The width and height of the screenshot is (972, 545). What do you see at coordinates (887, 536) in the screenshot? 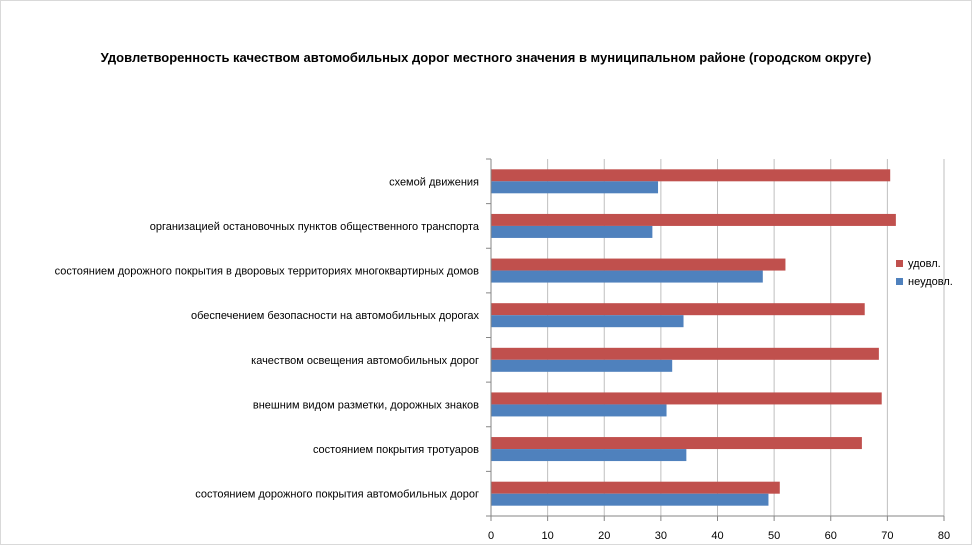
I see `x-tick-label: 70` at bounding box center [887, 536].